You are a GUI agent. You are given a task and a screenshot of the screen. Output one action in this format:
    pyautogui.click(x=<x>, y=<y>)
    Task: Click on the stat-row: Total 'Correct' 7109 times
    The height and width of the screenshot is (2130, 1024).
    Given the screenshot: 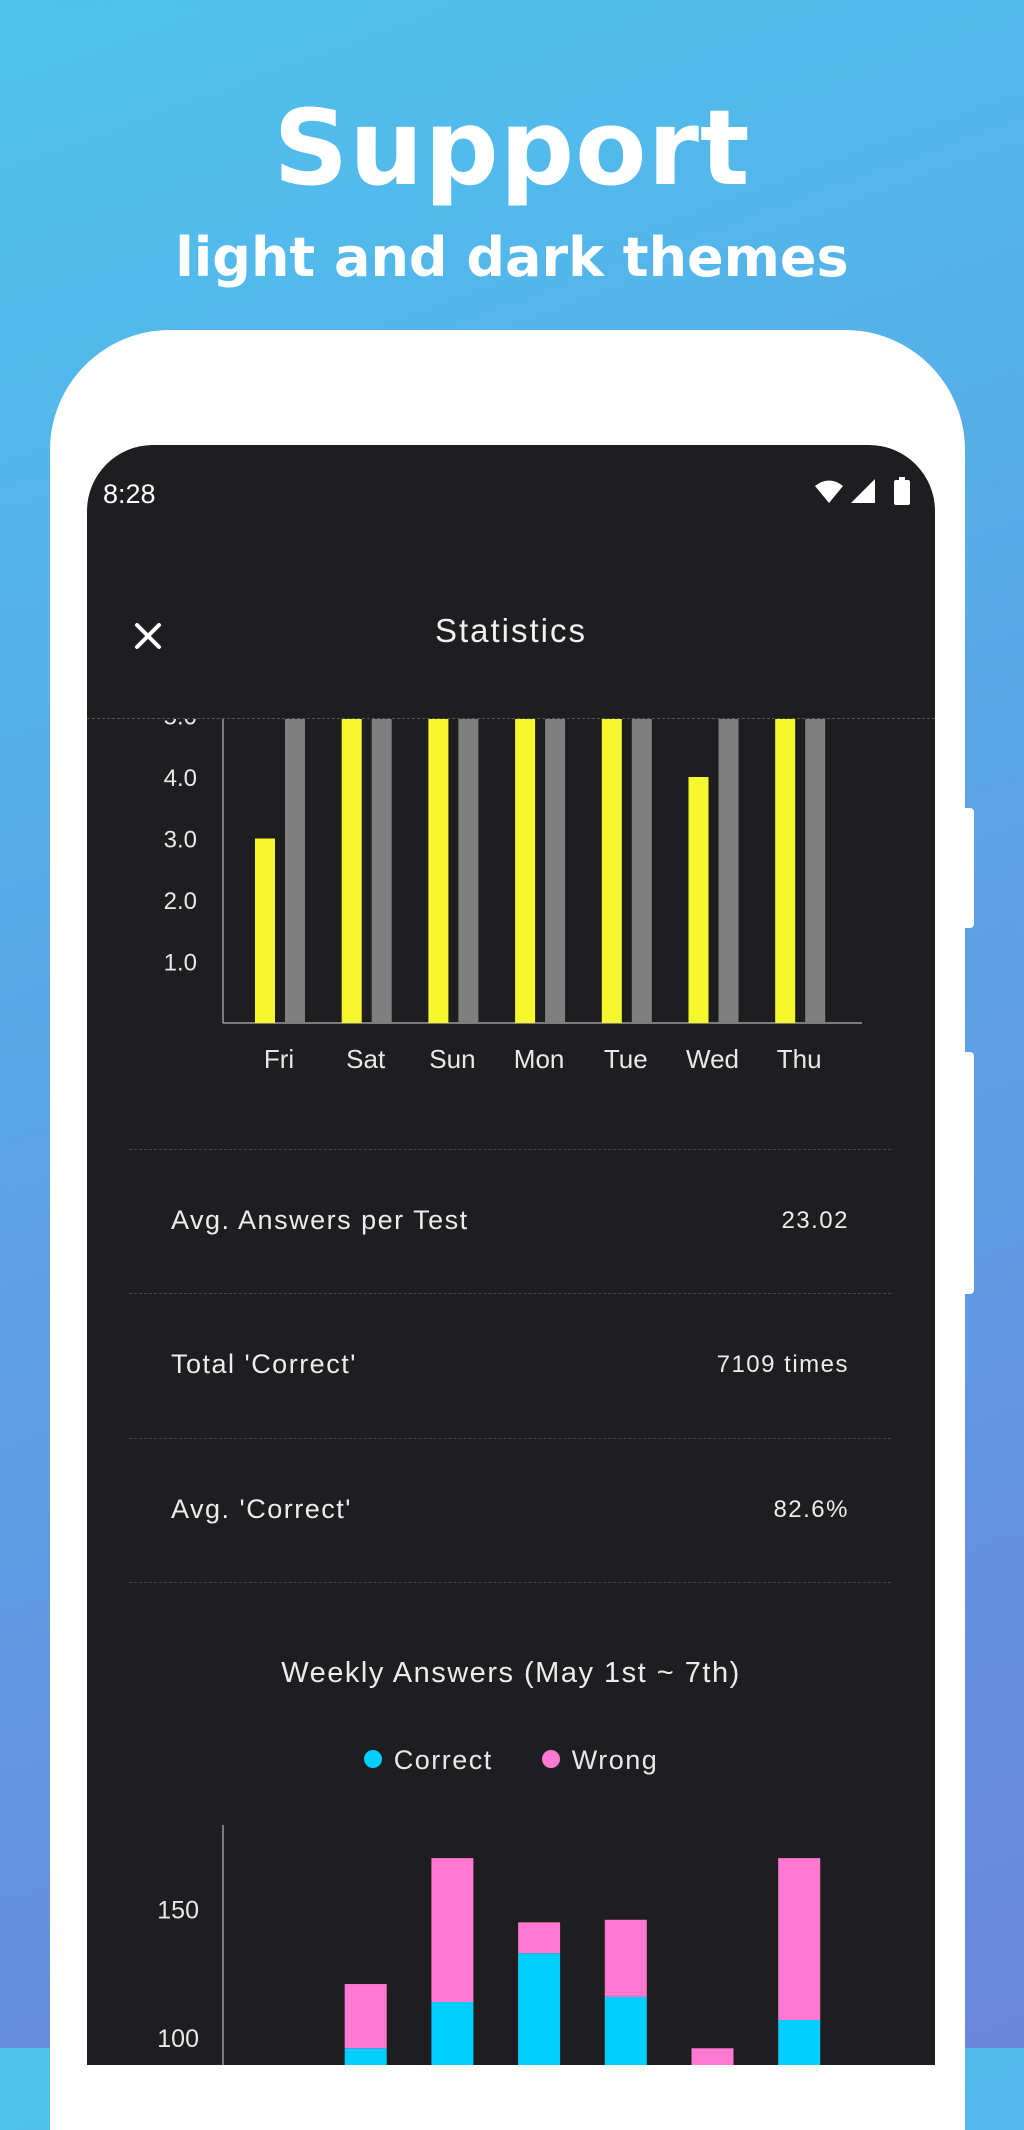 What is the action you would take?
    pyautogui.click(x=510, y=1365)
    